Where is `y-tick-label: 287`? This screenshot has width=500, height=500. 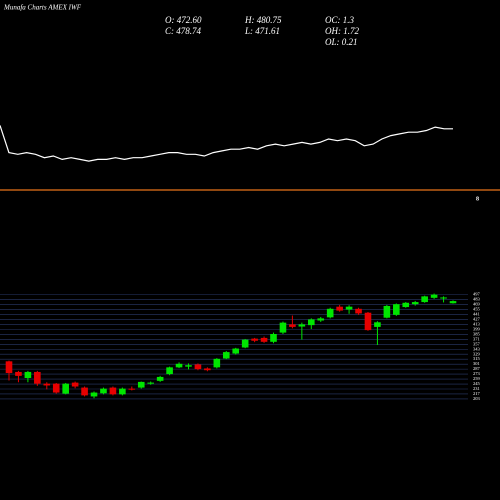 y-tick-label: 287 is located at coordinates (477, 368).